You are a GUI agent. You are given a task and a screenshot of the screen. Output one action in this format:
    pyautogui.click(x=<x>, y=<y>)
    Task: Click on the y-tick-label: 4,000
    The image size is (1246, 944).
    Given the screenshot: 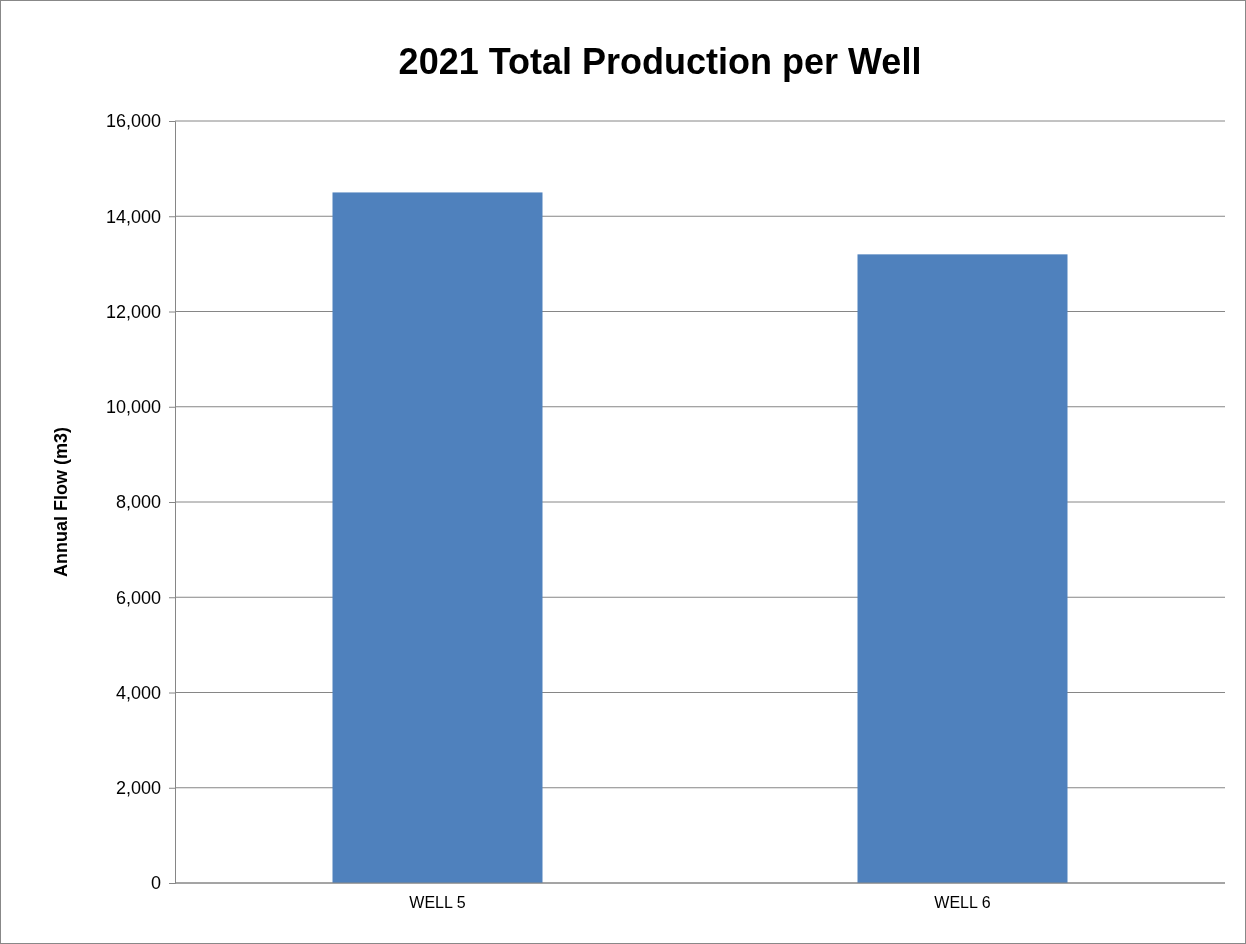 What is the action you would take?
    pyautogui.click(x=138, y=692)
    